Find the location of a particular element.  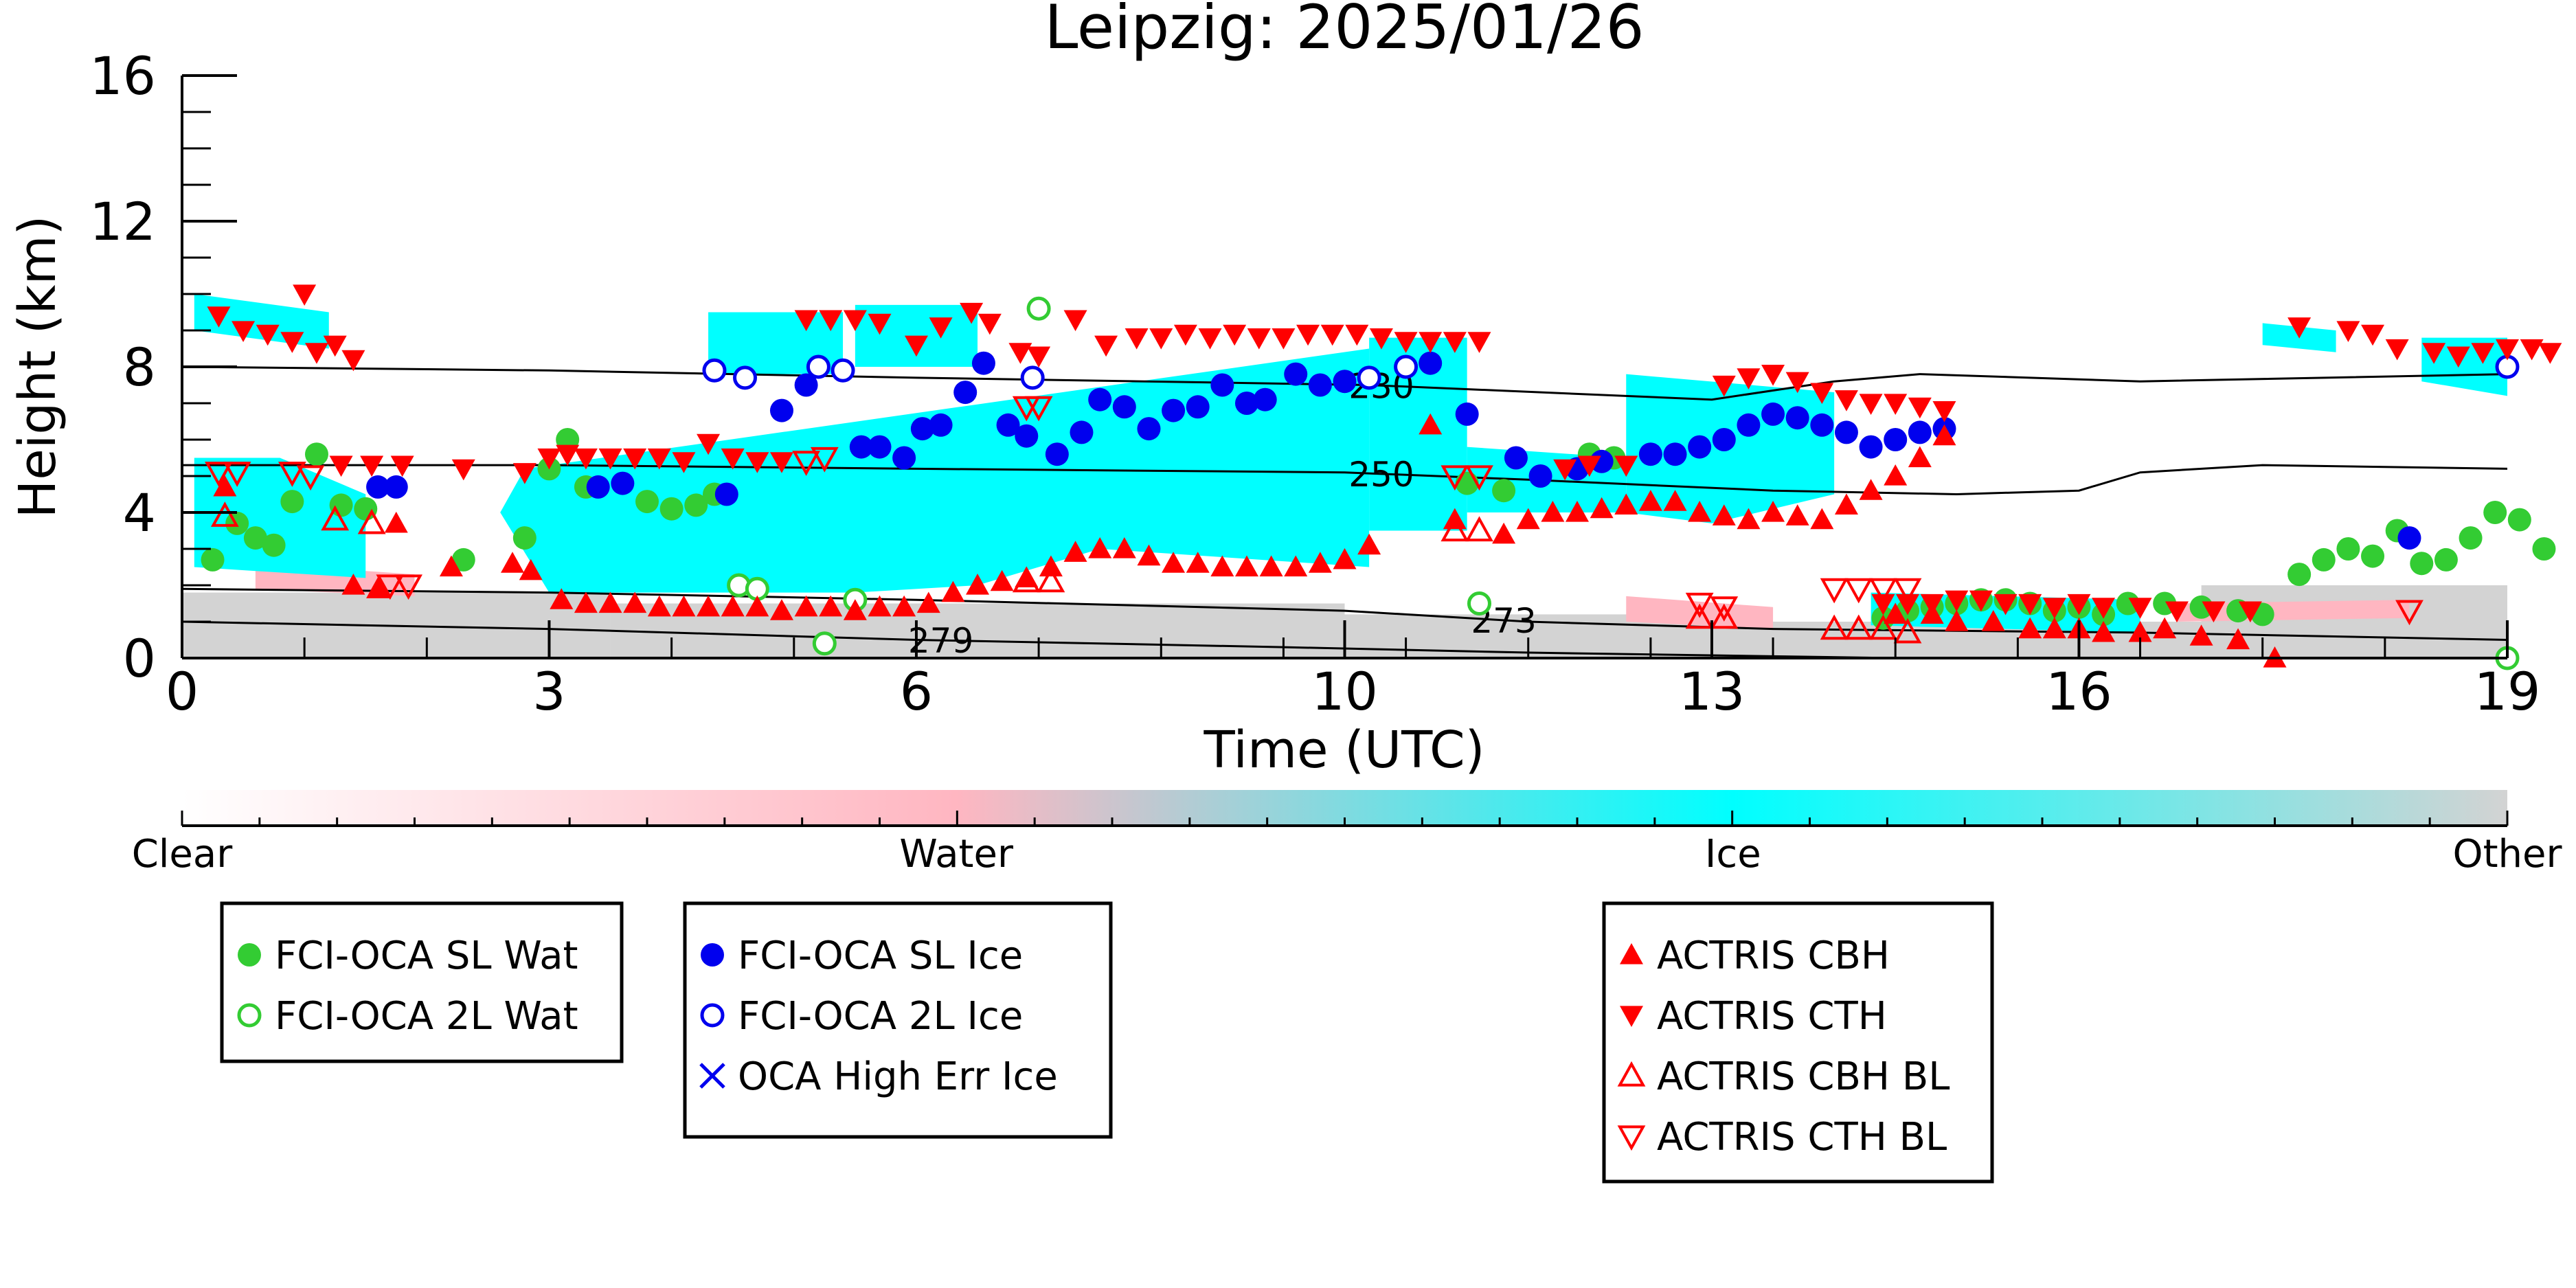

legend-label-fci-oca-2l-wat: FCI-OCA 2L Wat is located at coordinates (426, 1016).